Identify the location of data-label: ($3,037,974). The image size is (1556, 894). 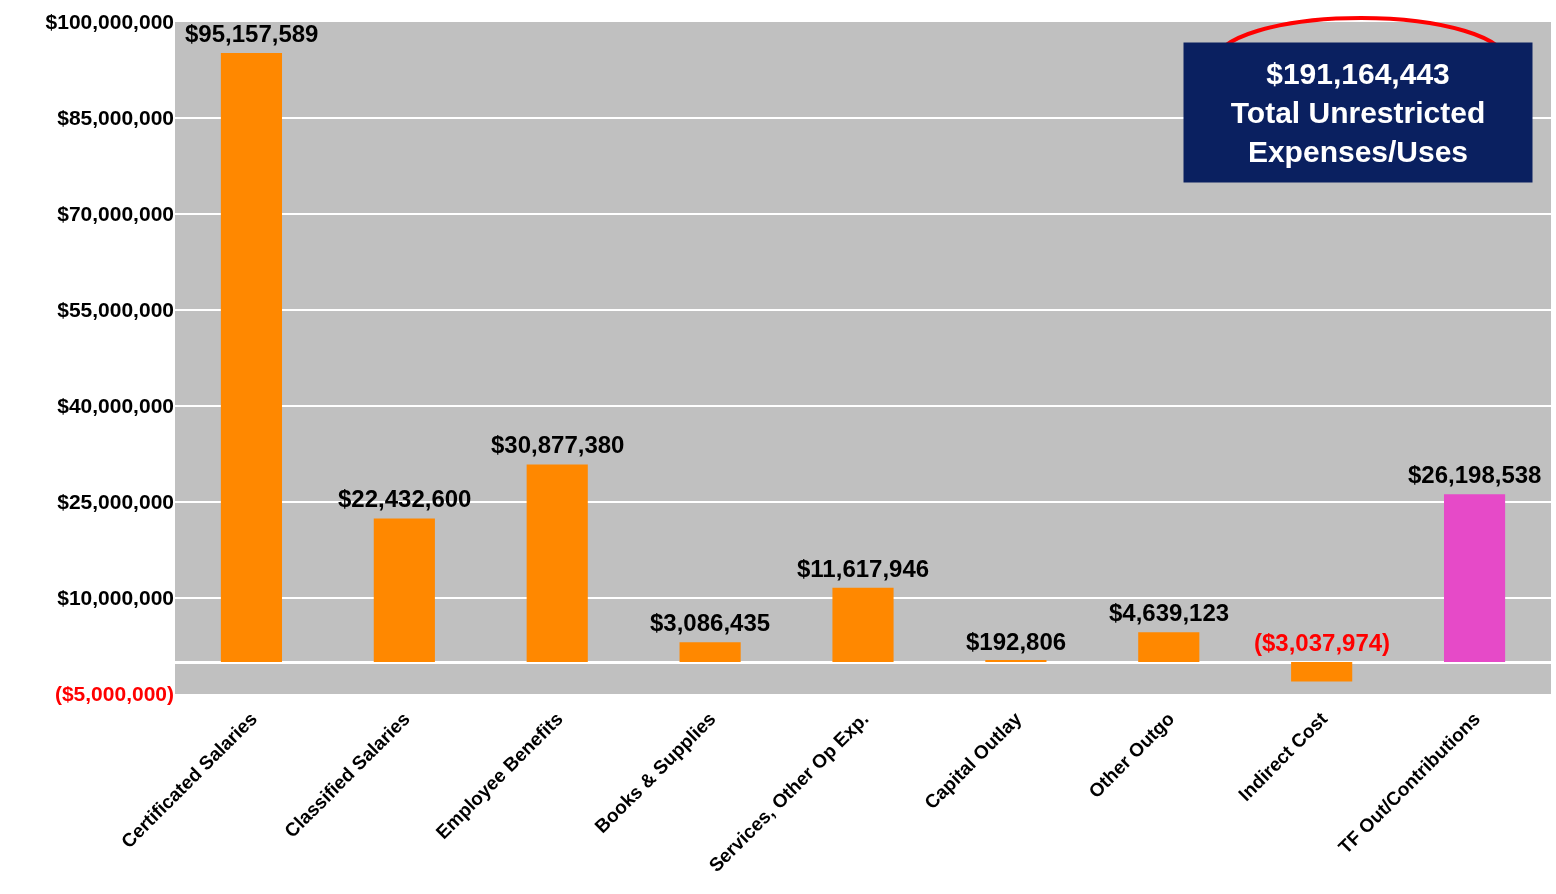
(1322, 642).